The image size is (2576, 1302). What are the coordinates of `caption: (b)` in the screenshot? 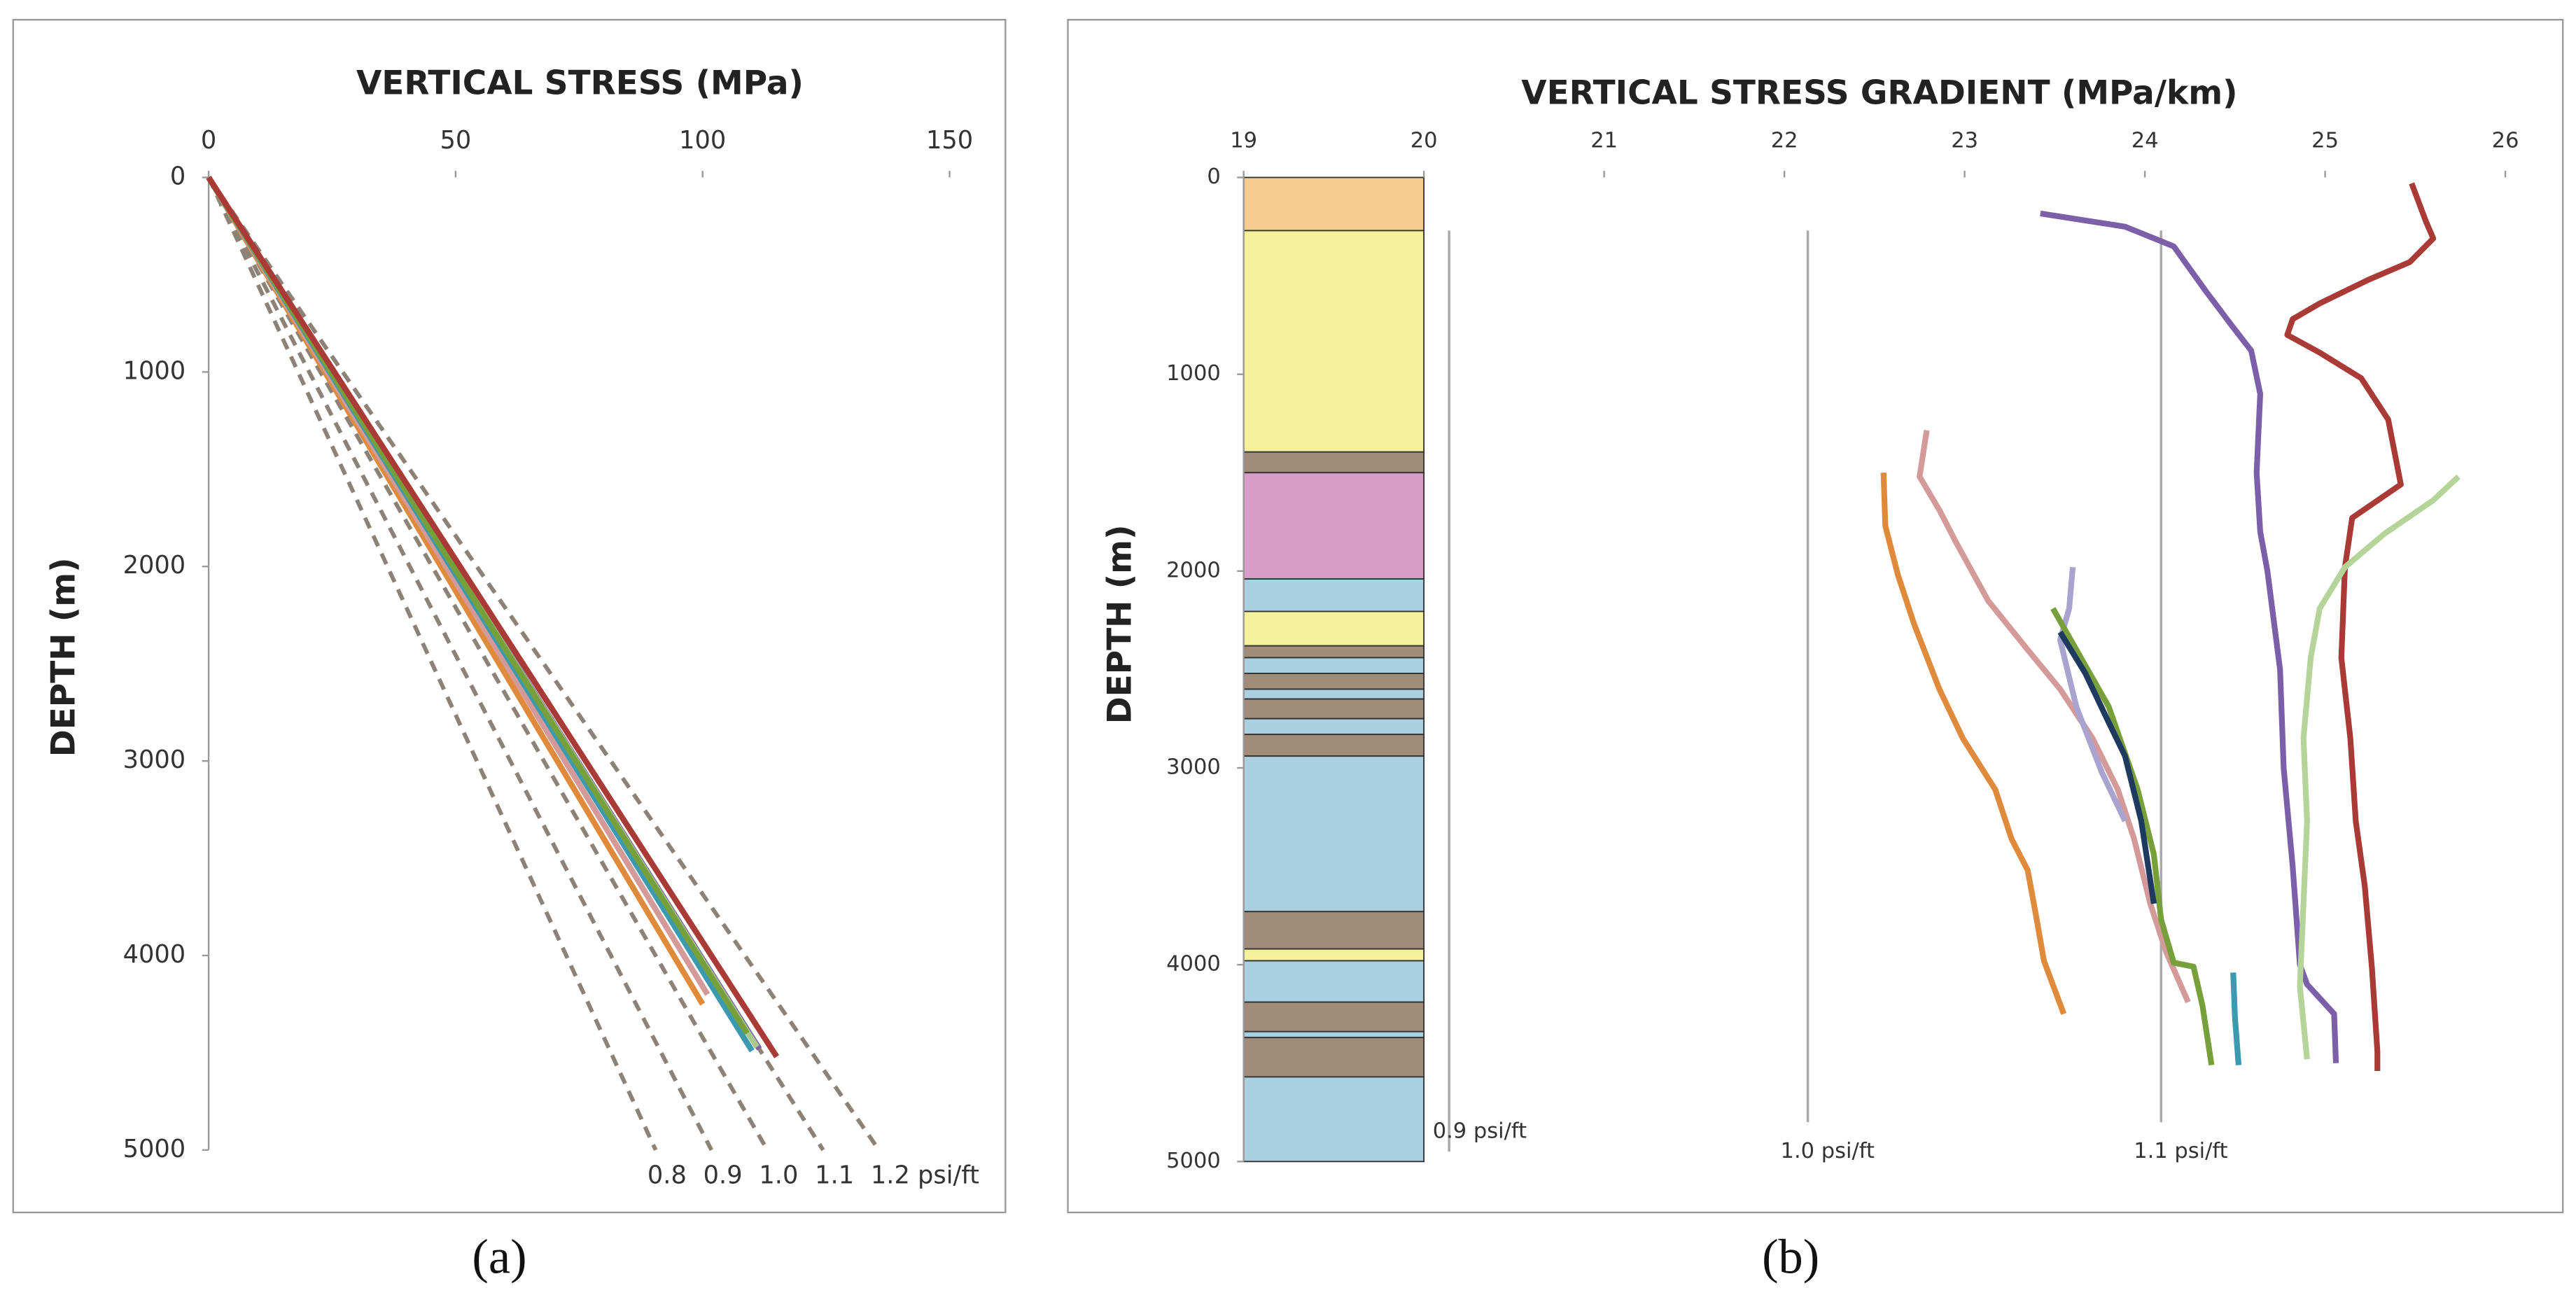 It's located at (1790, 1257).